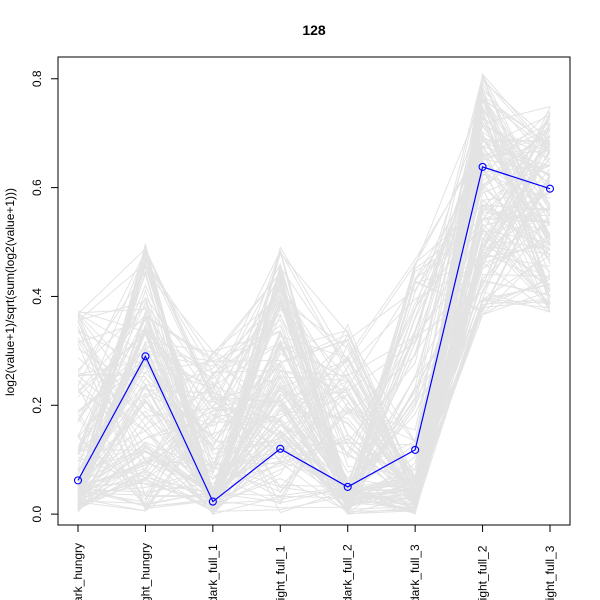 The width and height of the screenshot is (600, 600). Describe the element at coordinates (348, 572) in the screenshot. I see `x-tick-label: dark_full_2` at that location.